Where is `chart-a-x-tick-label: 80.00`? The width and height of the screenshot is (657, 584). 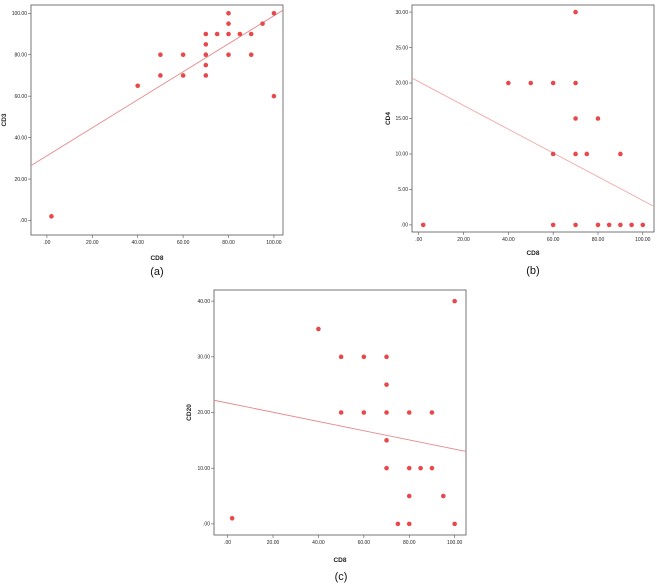 chart-a-x-tick-label: 80.00 is located at coordinates (228, 243).